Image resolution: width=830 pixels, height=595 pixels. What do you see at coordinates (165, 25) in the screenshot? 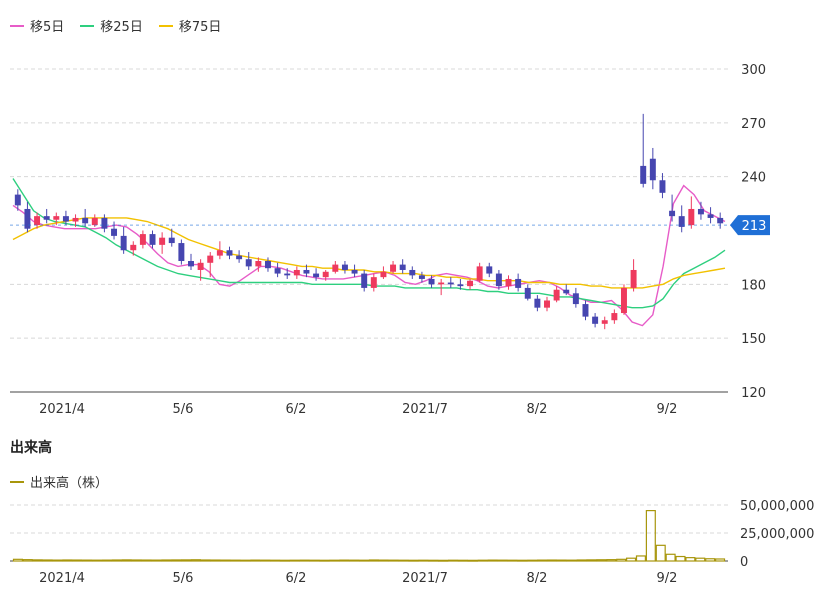
I see `legend-ma75-swatch` at bounding box center [165, 25].